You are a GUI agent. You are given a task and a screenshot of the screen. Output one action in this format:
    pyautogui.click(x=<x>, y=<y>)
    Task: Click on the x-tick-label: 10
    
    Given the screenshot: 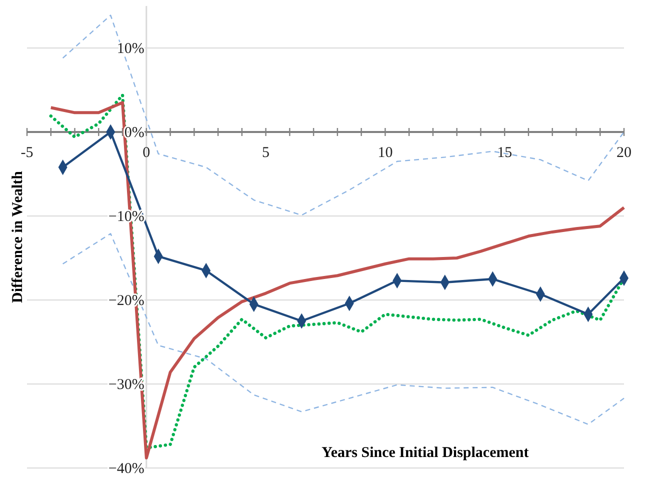 What is the action you would take?
    pyautogui.click(x=385, y=153)
    